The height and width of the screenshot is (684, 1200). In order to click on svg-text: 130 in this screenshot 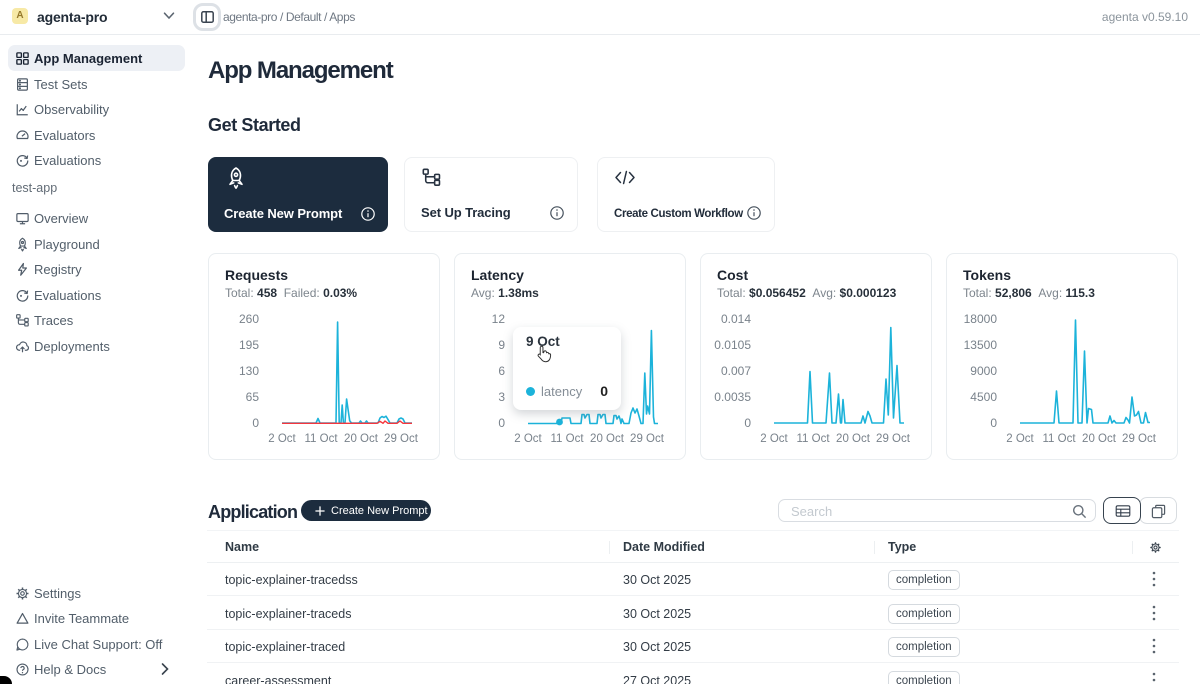, I will do `click(249, 371)`.